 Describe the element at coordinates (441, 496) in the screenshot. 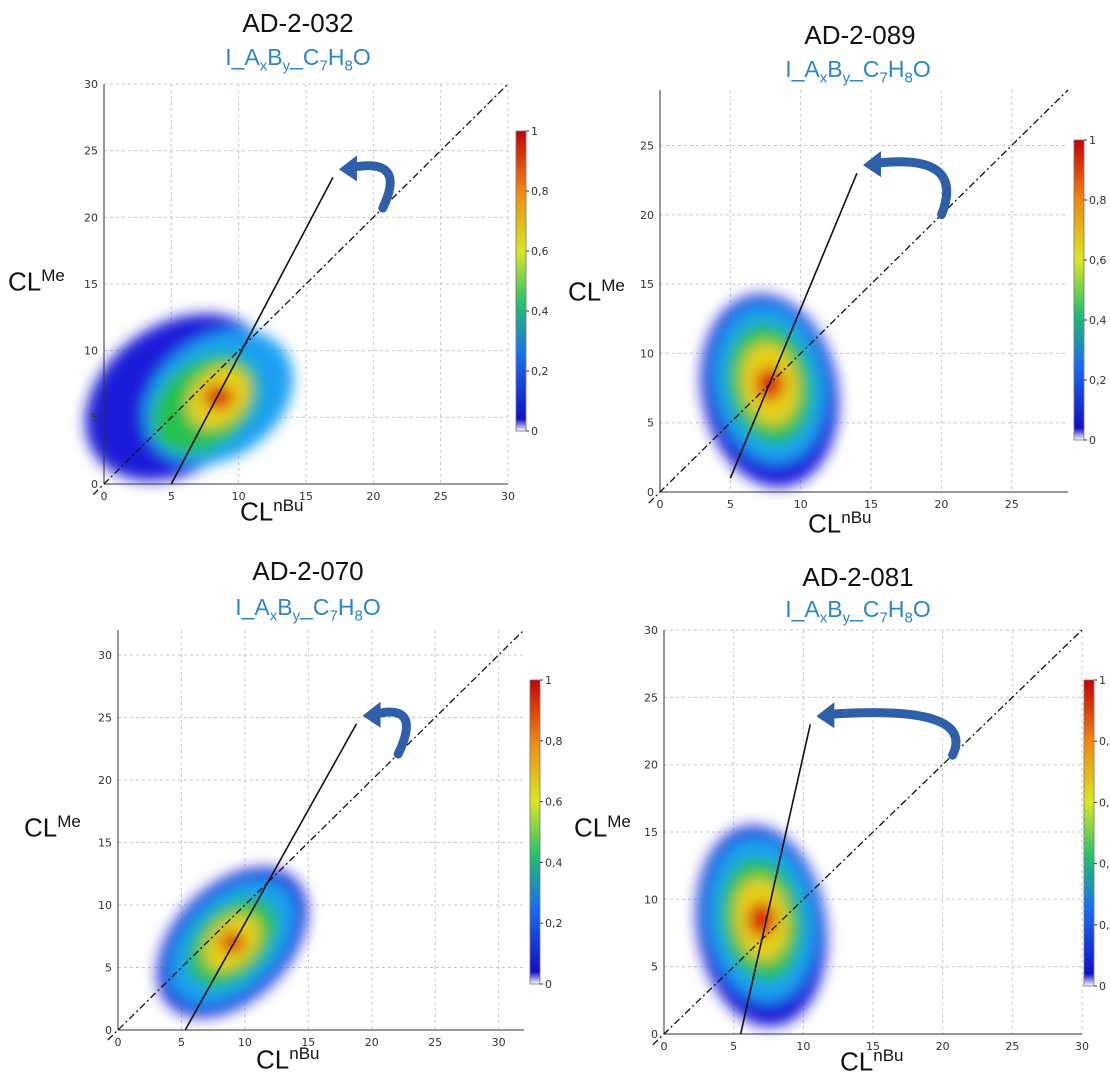

I see `x-tick-label: 25` at that location.